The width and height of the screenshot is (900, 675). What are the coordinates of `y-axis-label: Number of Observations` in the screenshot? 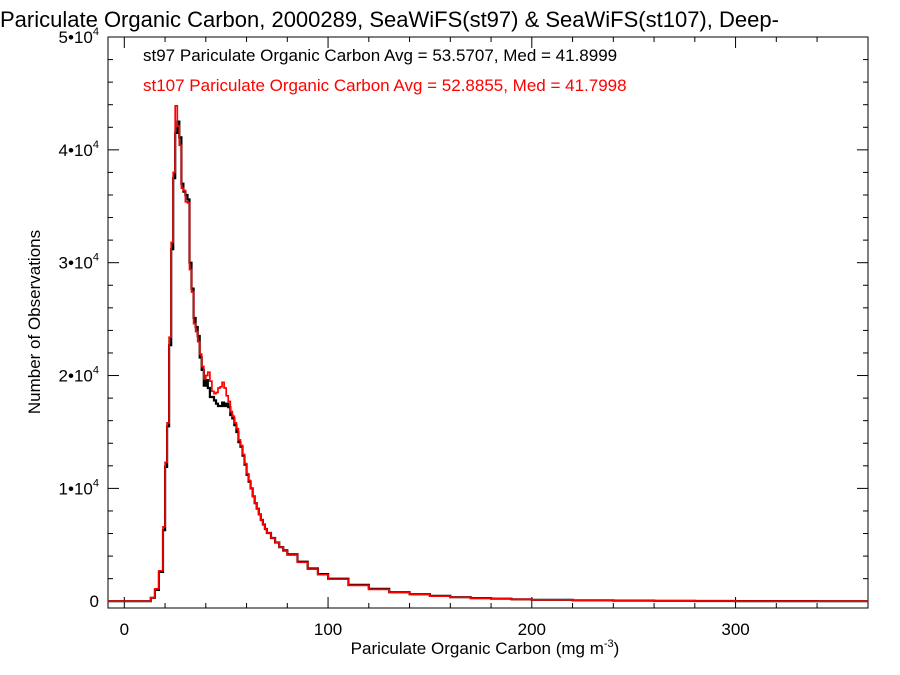 It's located at (34, 322).